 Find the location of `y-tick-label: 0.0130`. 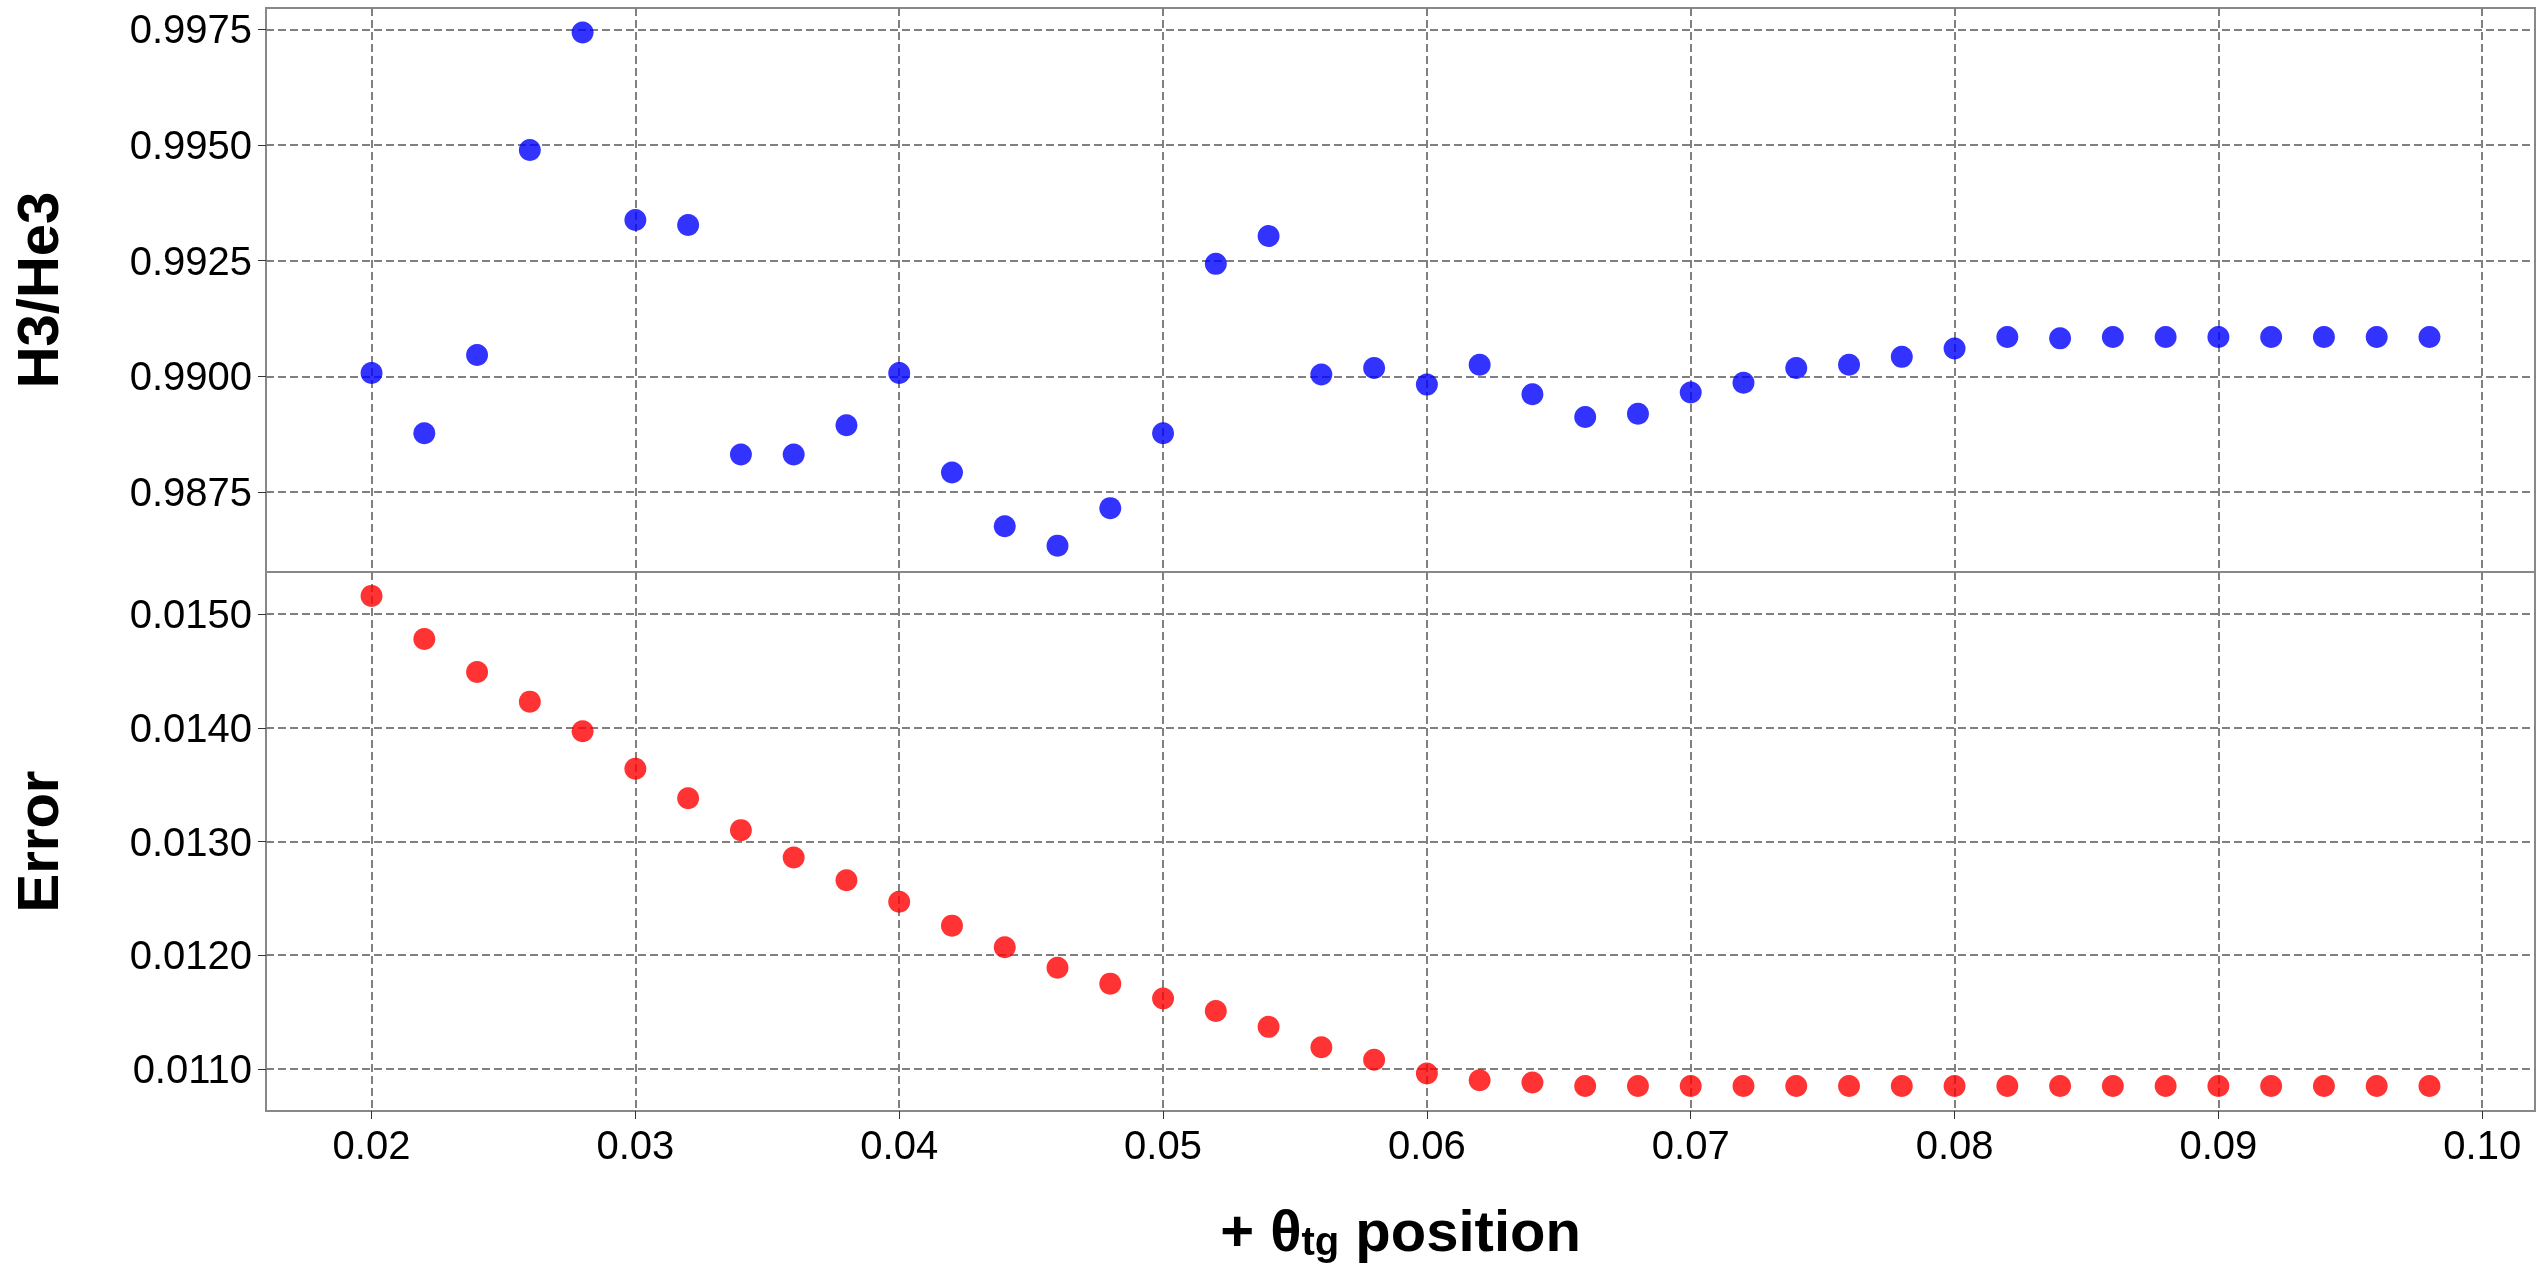

y-tick-label: 0.0130 is located at coordinates (190, 841).